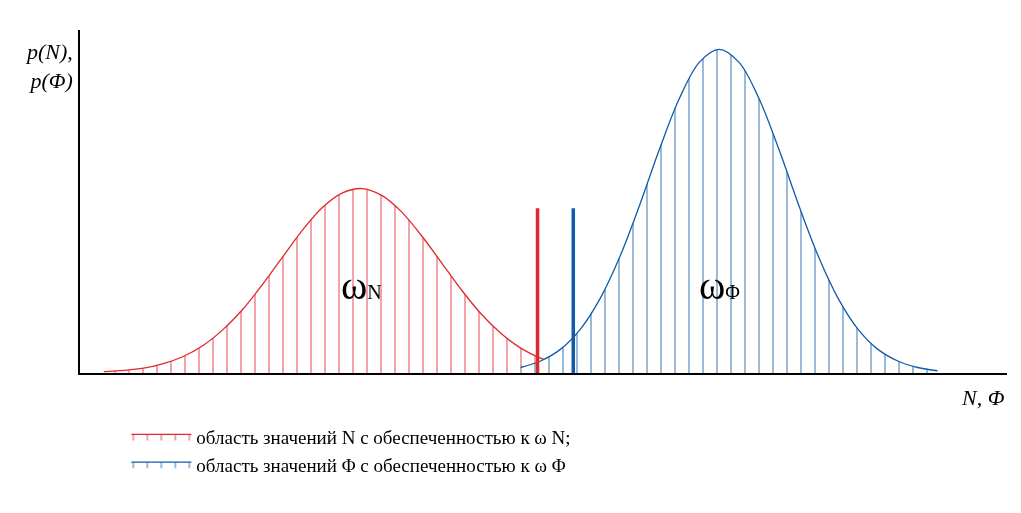 This screenshot has height=513, width=1021. Describe the element at coordinates (361, 285) in the screenshot. I see `annotation: ωN` at that location.